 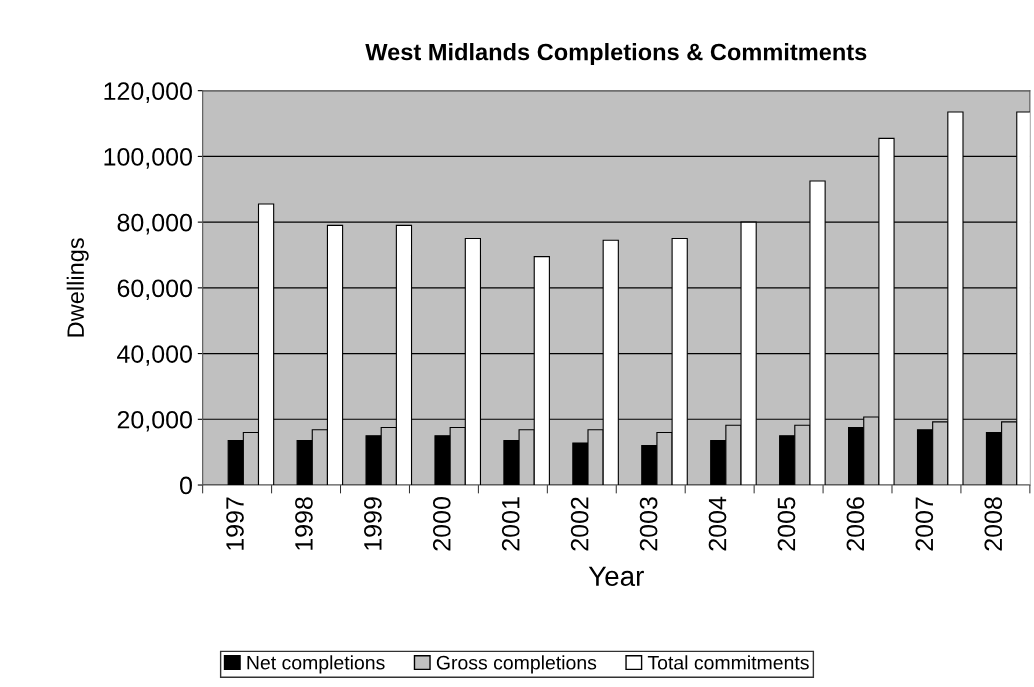 I want to click on y-tick-label: 100,000, so click(x=148, y=158).